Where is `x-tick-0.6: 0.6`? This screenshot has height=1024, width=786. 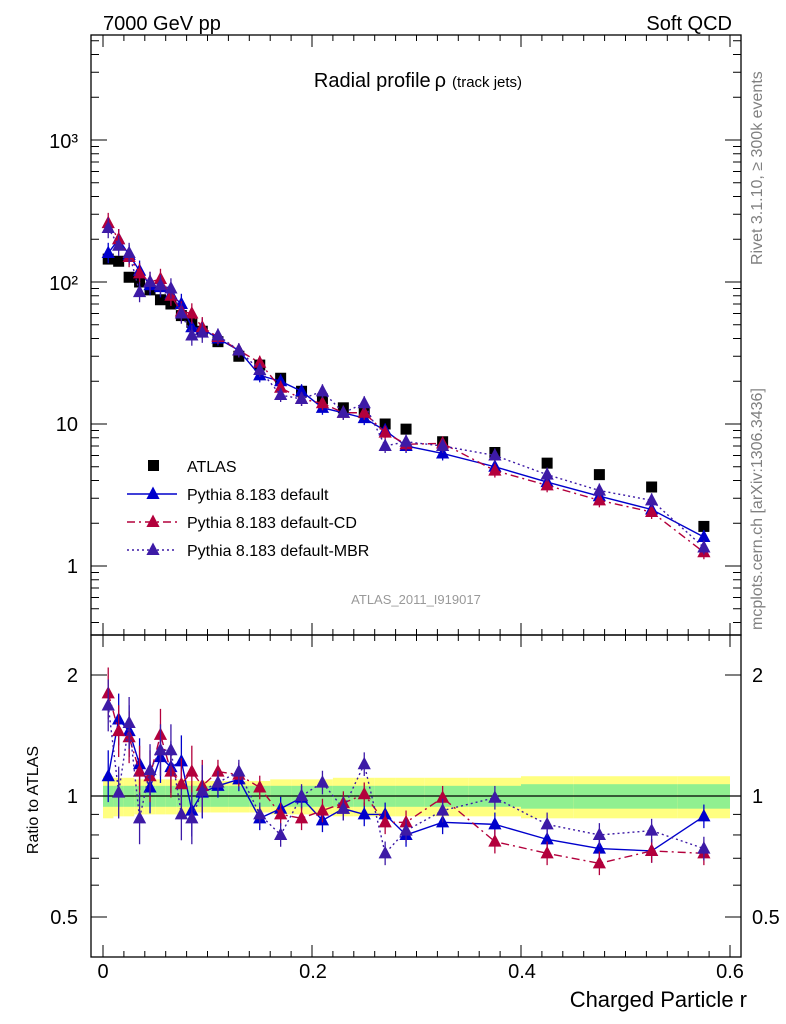 x-tick-0.6: 0.6 is located at coordinates (730, 972).